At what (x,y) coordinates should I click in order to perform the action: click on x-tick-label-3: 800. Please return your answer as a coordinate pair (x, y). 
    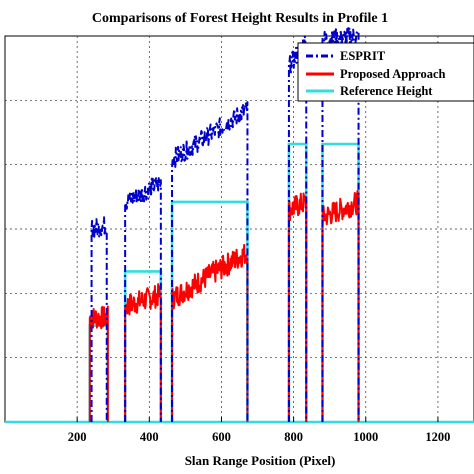
    Looking at the image, I should click on (293, 437).